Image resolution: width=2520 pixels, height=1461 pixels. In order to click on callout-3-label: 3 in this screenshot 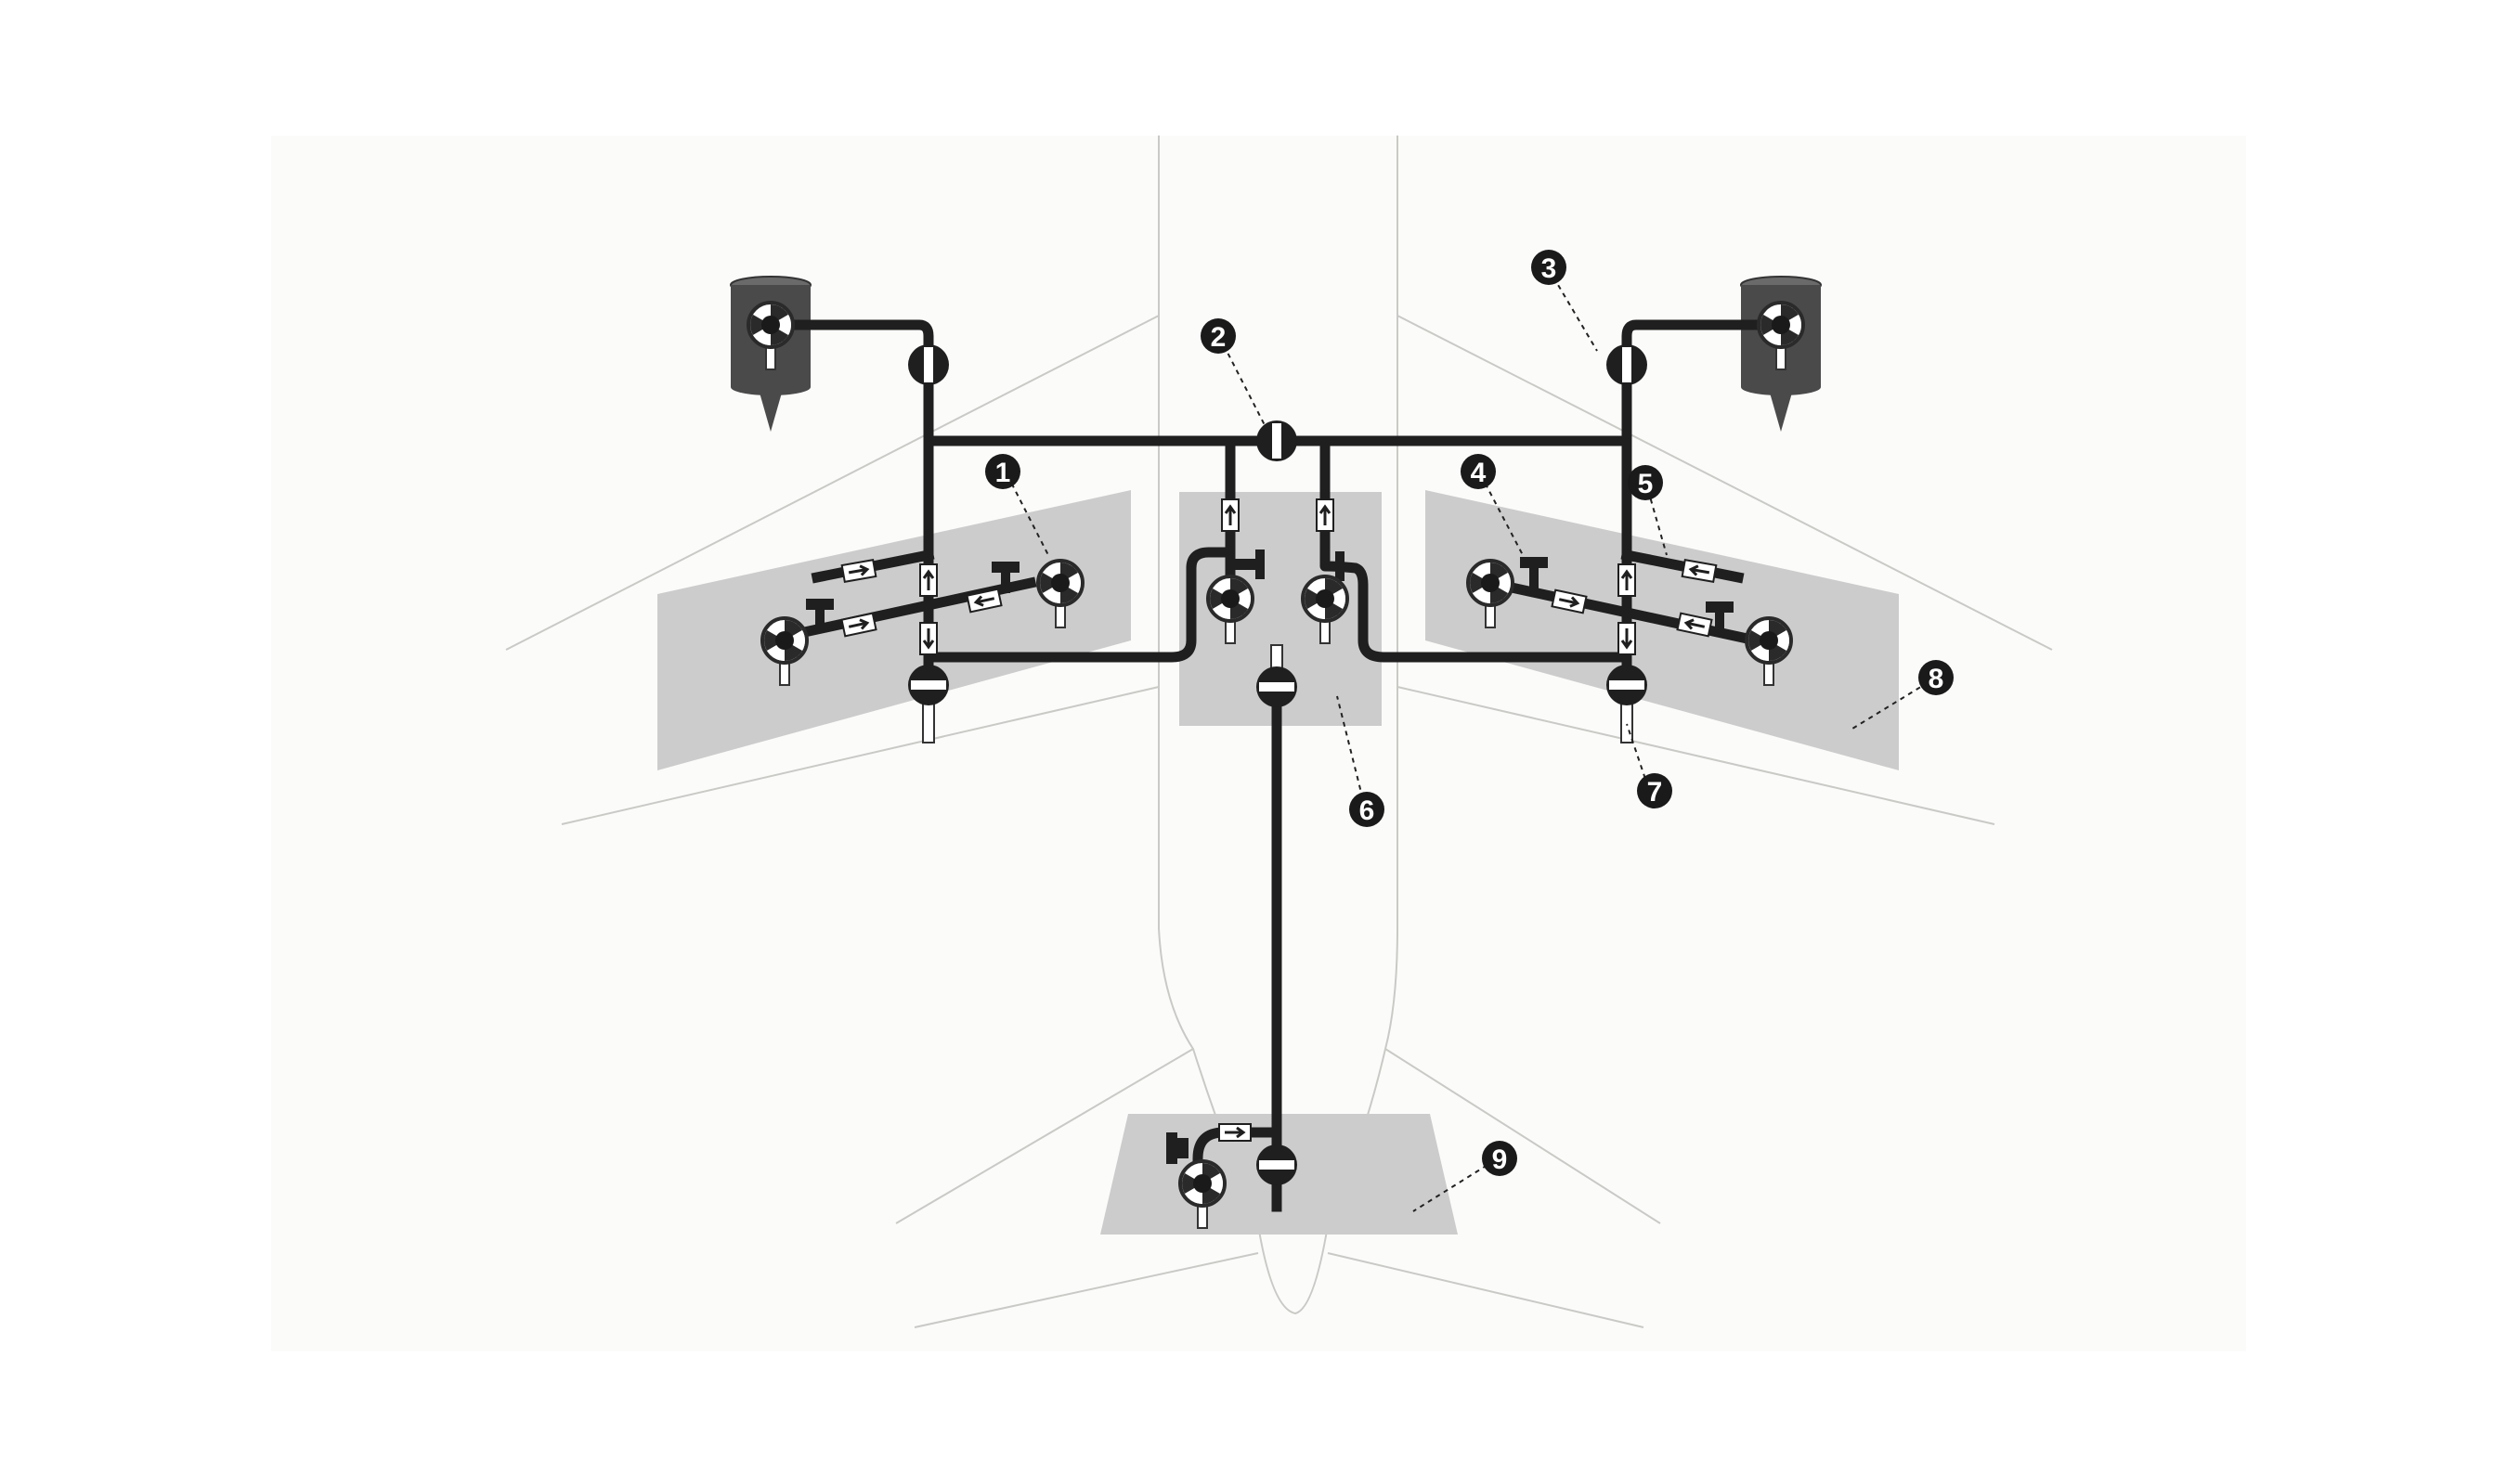, I will do `click(1549, 268)`.